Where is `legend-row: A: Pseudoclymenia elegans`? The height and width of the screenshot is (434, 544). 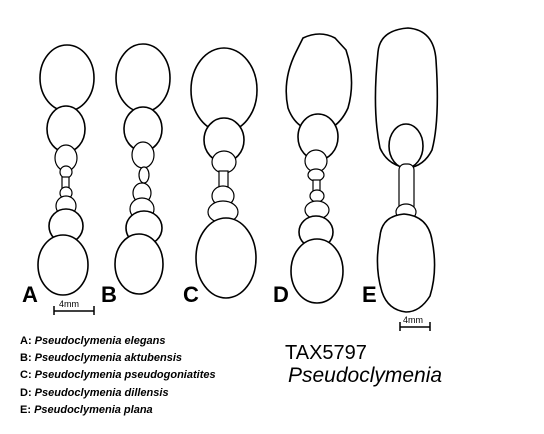 legend-row: A: Pseudoclymenia elegans is located at coordinates (118, 341).